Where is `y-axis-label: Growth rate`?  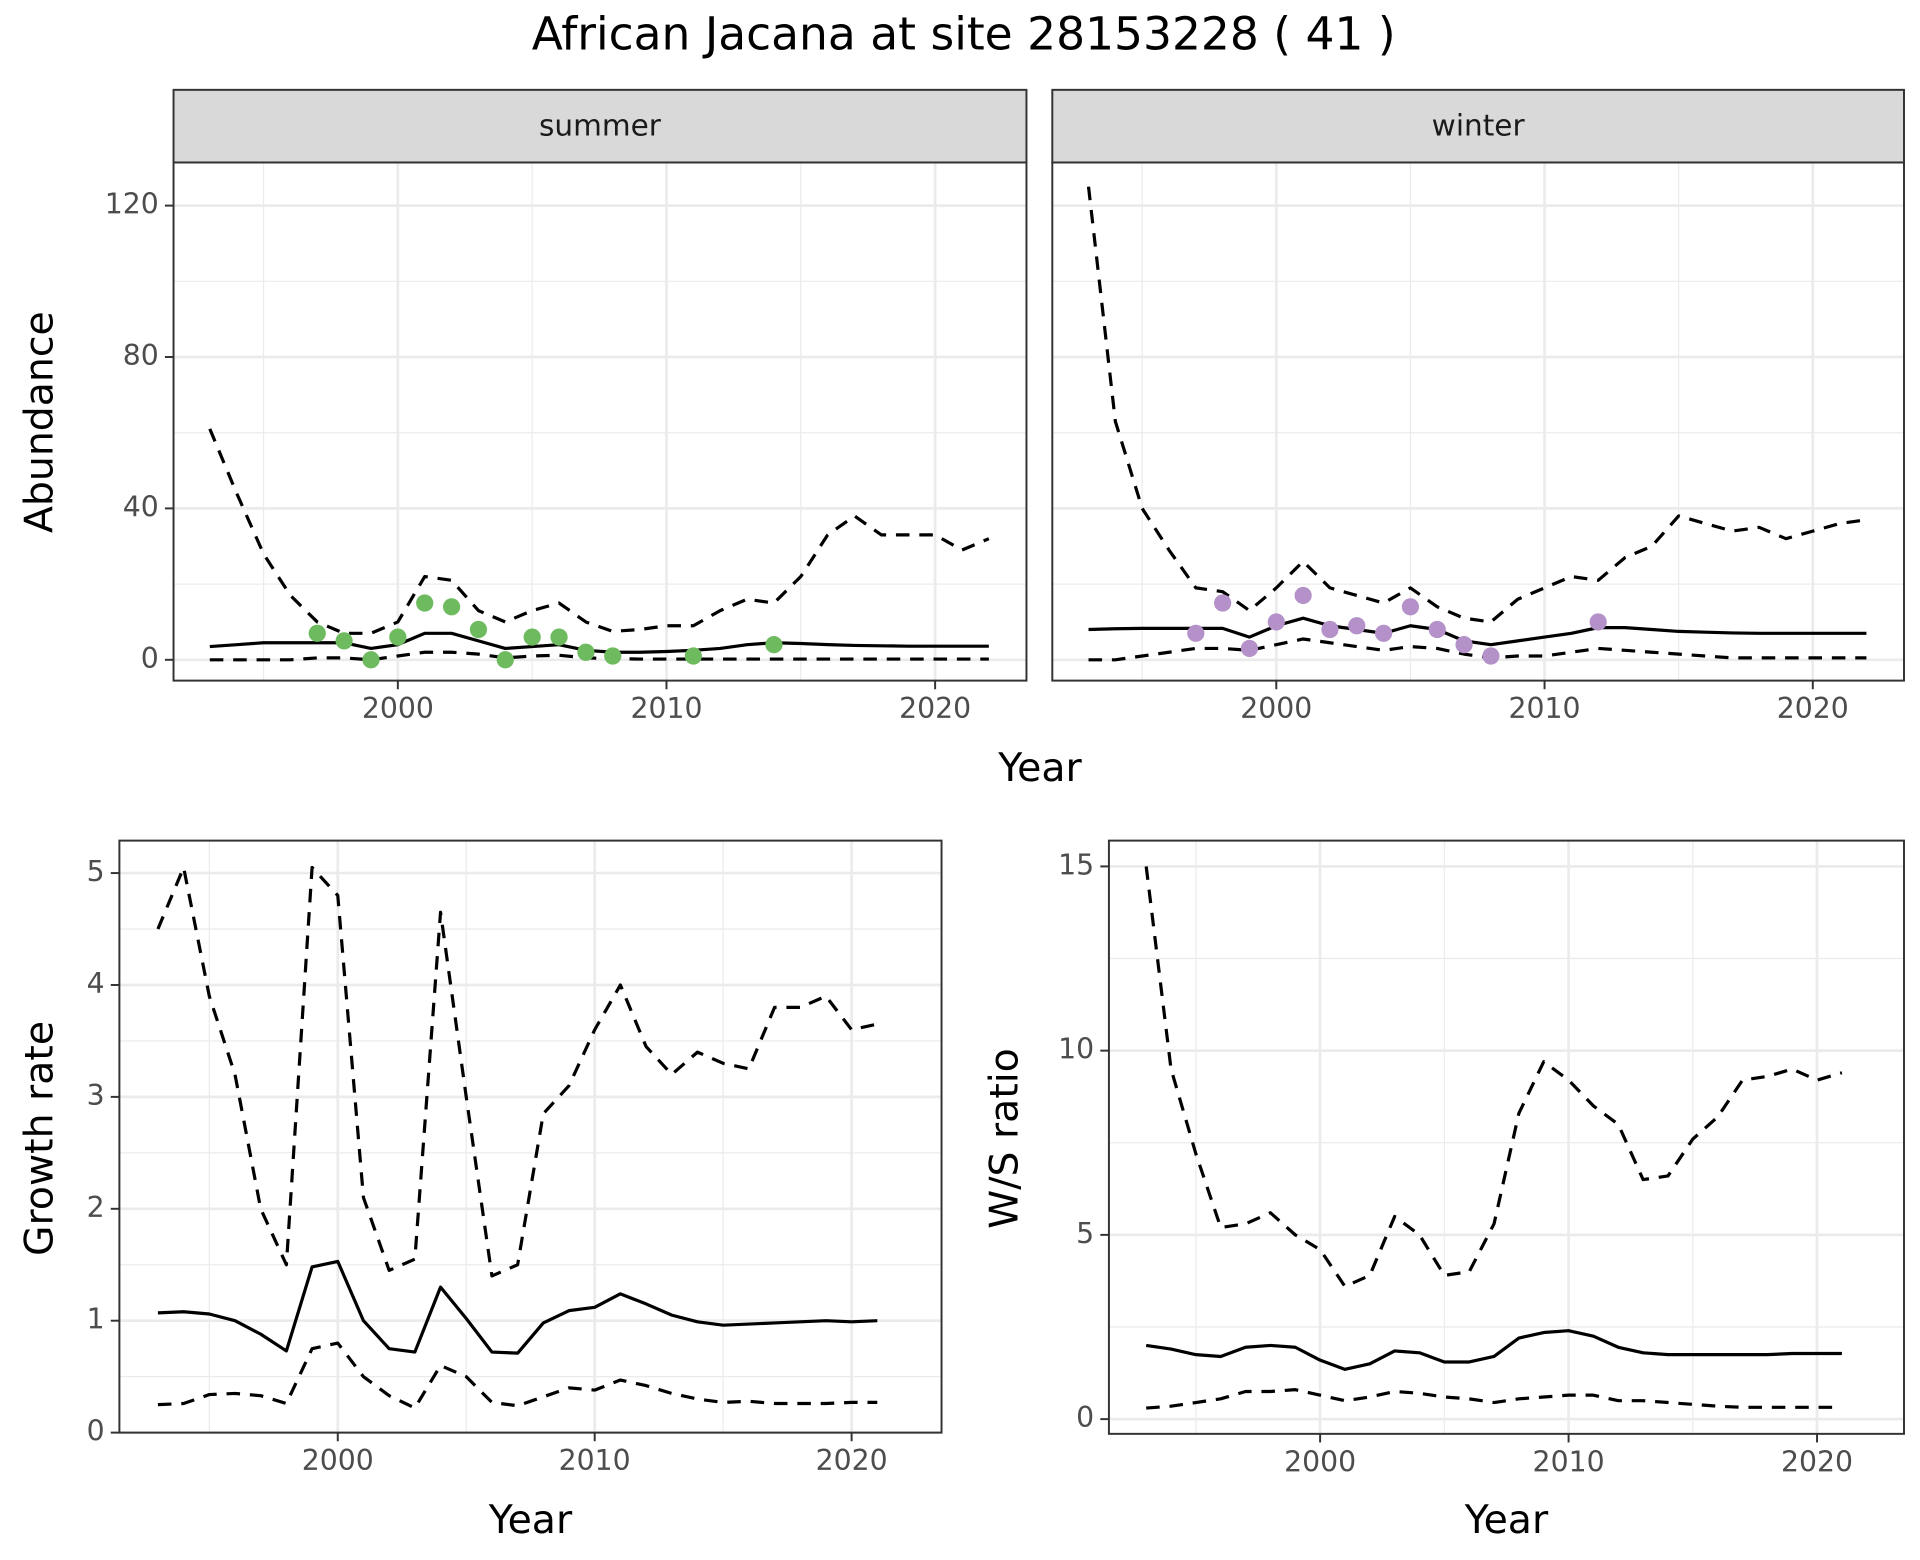 y-axis-label: Growth rate is located at coordinates (39, 1138).